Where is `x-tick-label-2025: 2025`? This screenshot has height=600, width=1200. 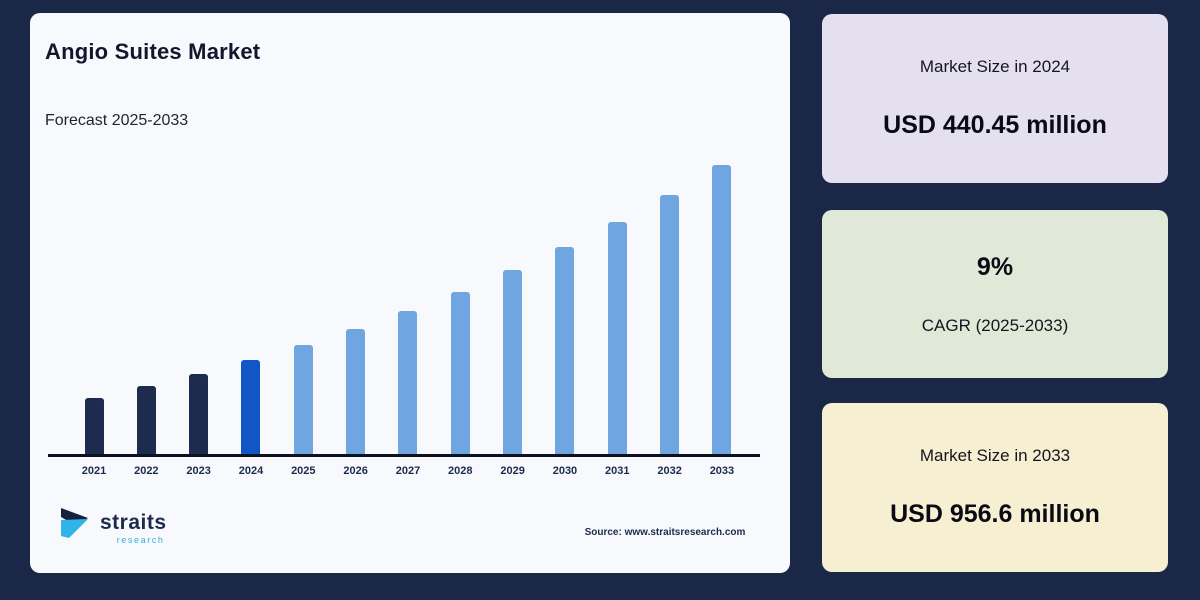 x-tick-label-2025: 2025 is located at coordinates (303, 471).